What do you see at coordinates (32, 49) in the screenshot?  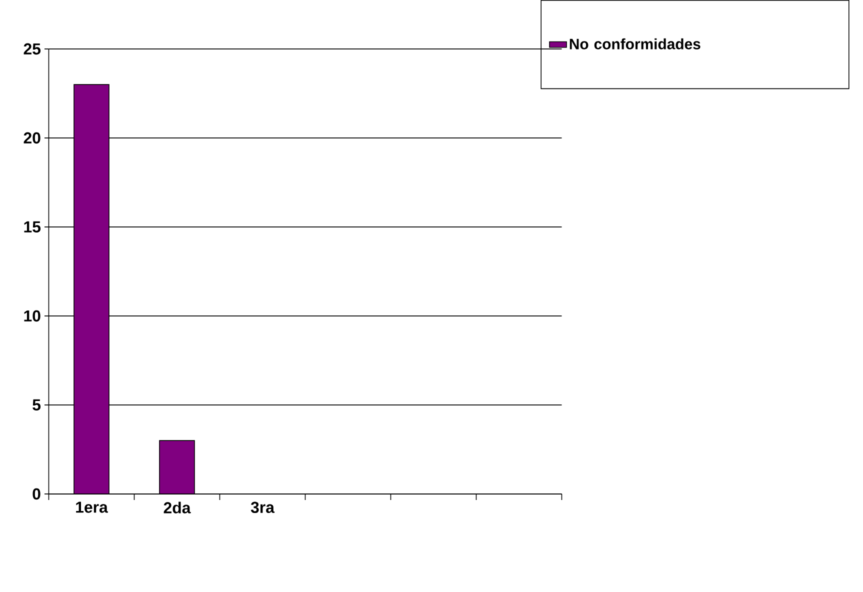 I see `y-tick-label: 25` at bounding box center [32, 49].